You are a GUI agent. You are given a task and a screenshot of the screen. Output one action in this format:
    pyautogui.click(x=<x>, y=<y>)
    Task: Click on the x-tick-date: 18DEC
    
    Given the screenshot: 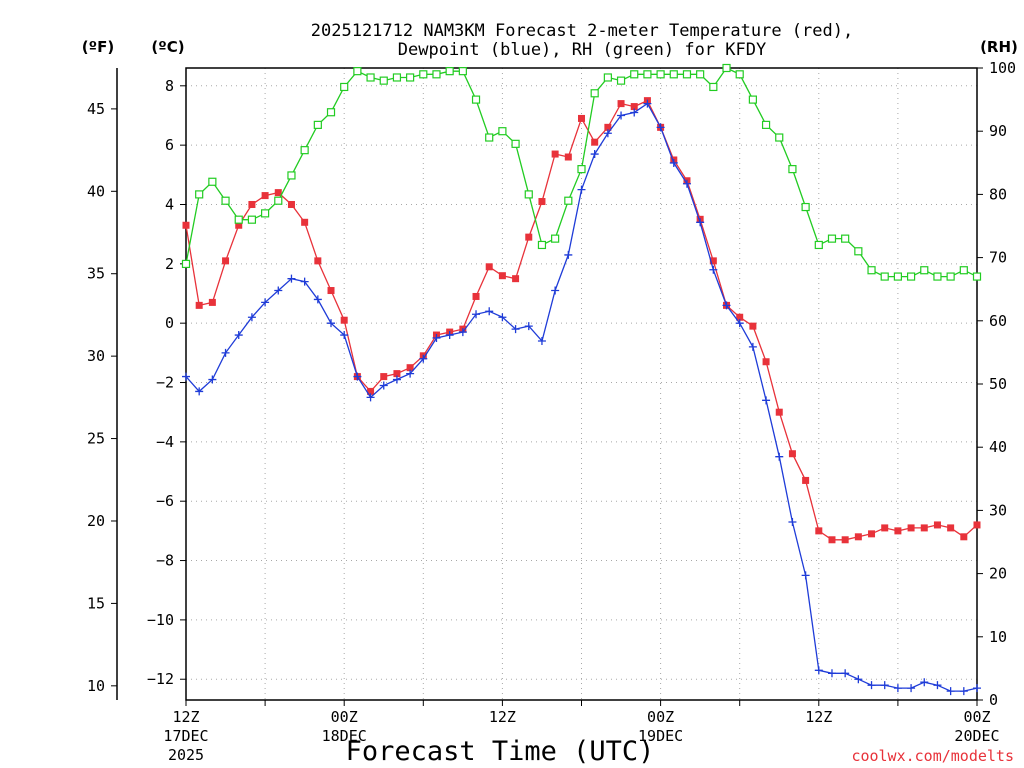 What is the action you would take?
    pyautogui.click(x=344, y=736)
    